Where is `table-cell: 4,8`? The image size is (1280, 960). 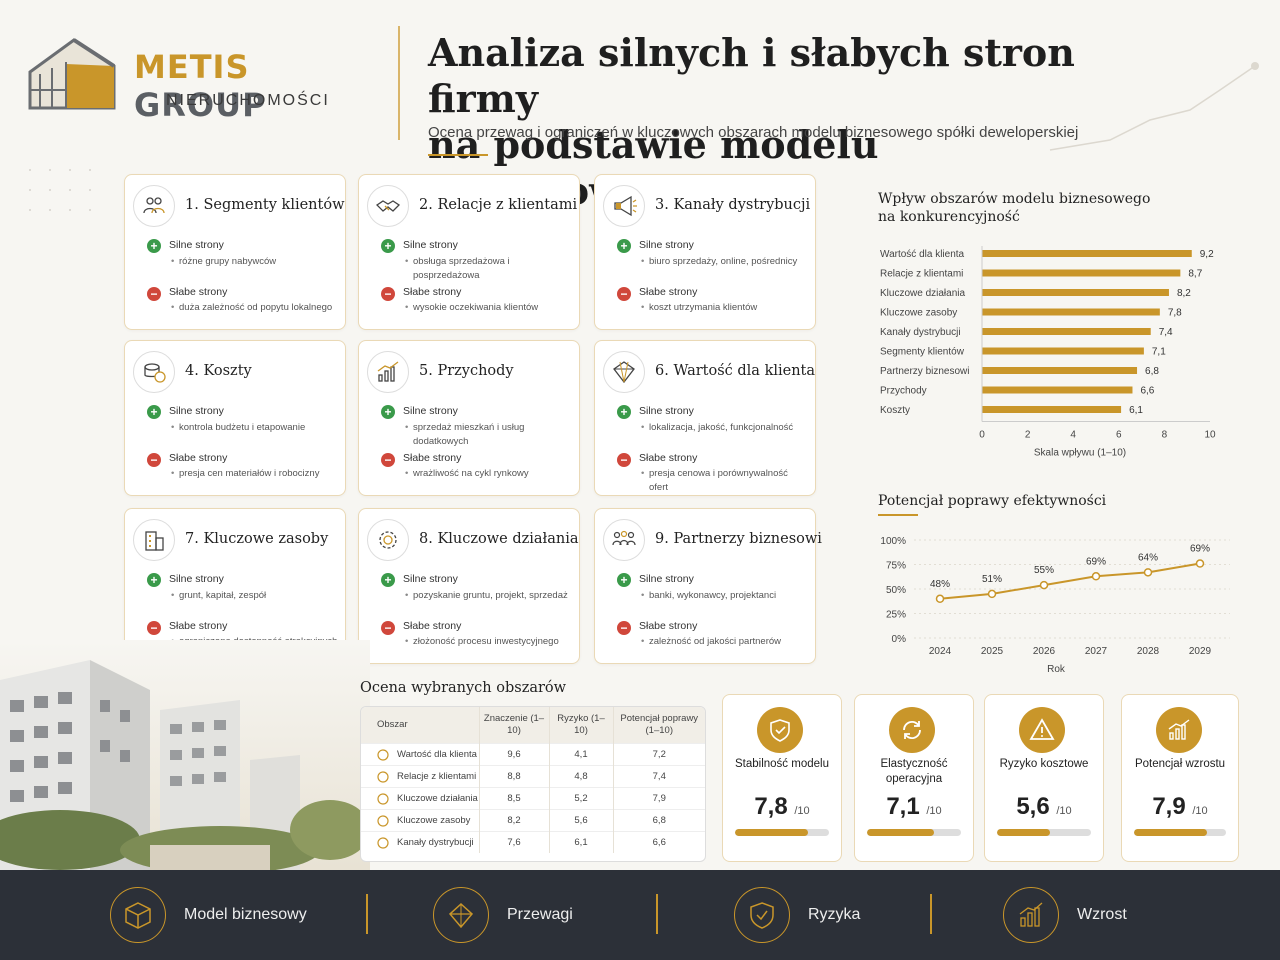 table-cell: 4,8 is located at coordinates (580, 775).